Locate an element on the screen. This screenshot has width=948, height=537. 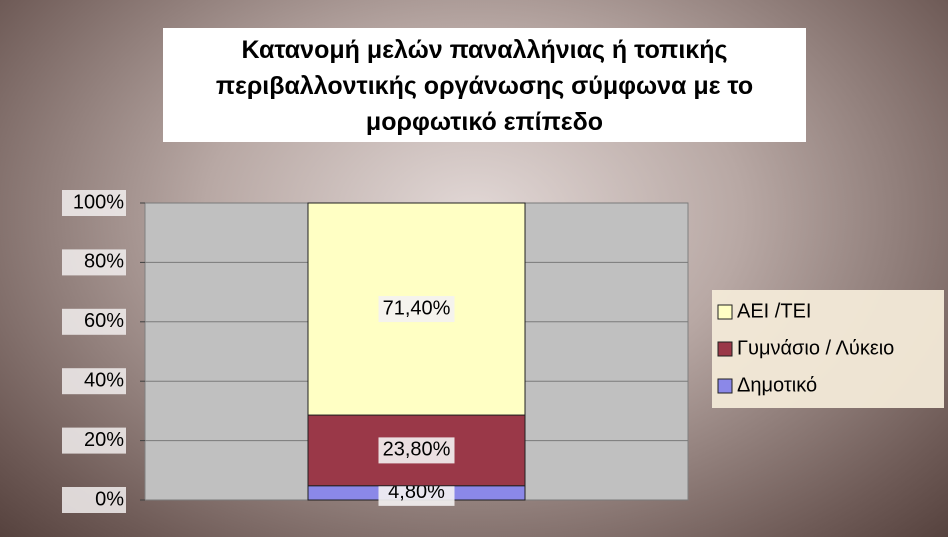
y-tick-label: 60% is located at coordinates (104, 321).